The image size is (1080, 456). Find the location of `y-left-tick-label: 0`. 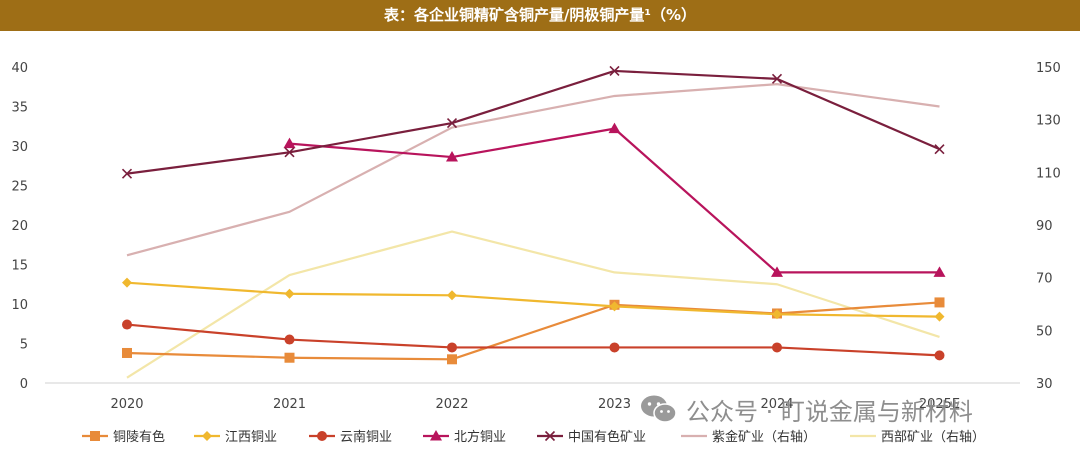

y-left-tick-label: 0 is located at coordinates (24, 384).